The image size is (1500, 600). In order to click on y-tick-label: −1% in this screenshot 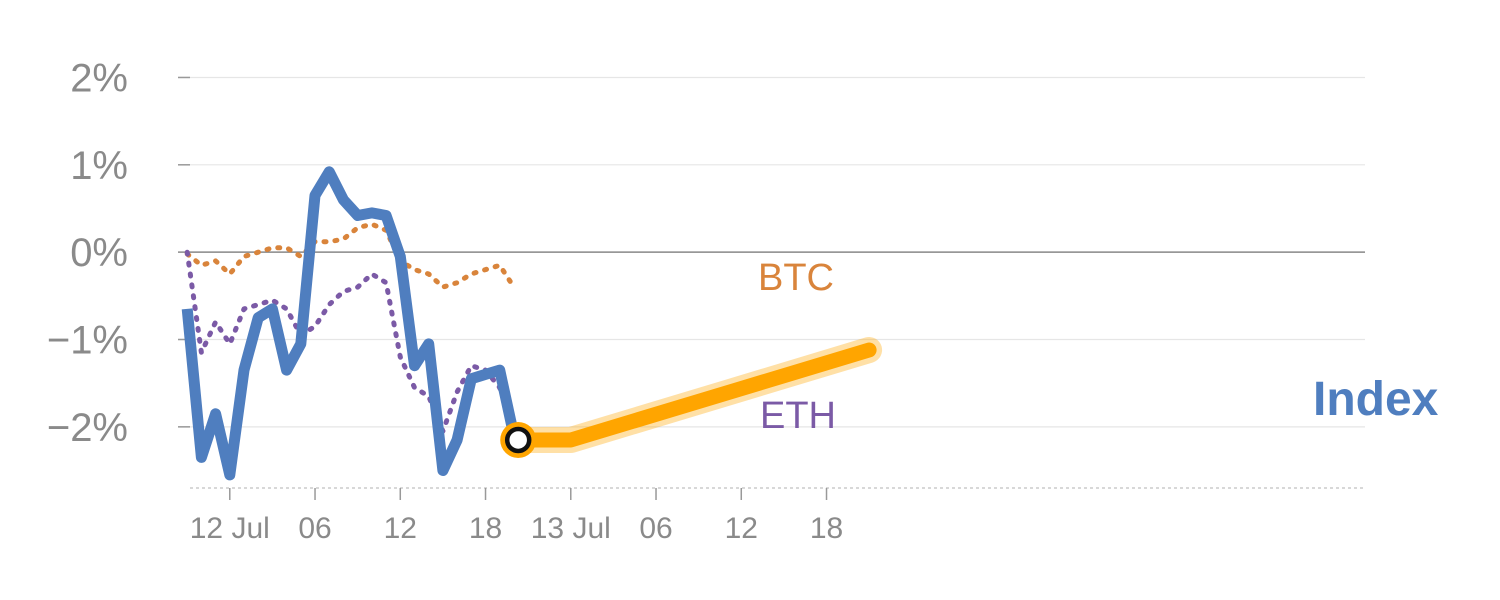, I will do `click(87, 341)`.